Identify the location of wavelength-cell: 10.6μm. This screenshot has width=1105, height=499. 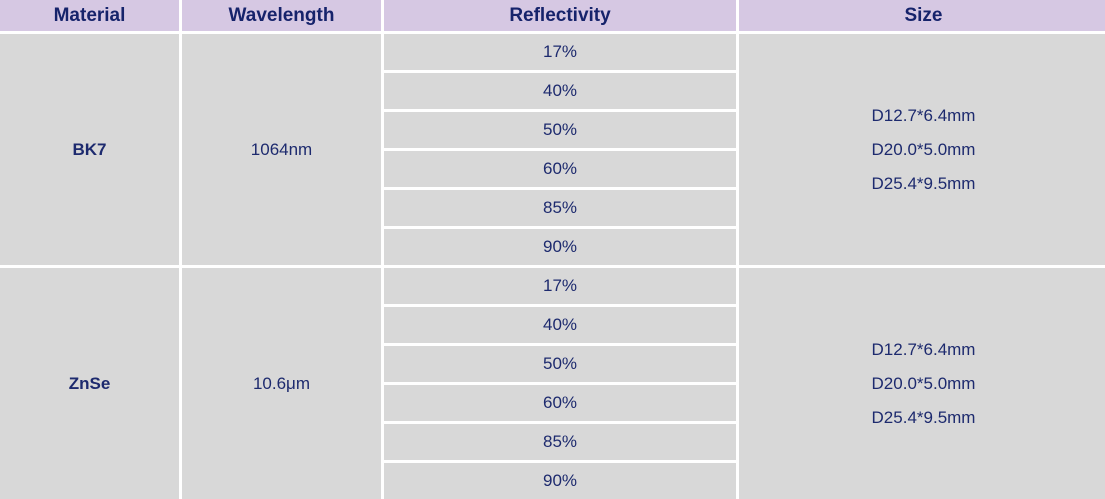
(281, 383).